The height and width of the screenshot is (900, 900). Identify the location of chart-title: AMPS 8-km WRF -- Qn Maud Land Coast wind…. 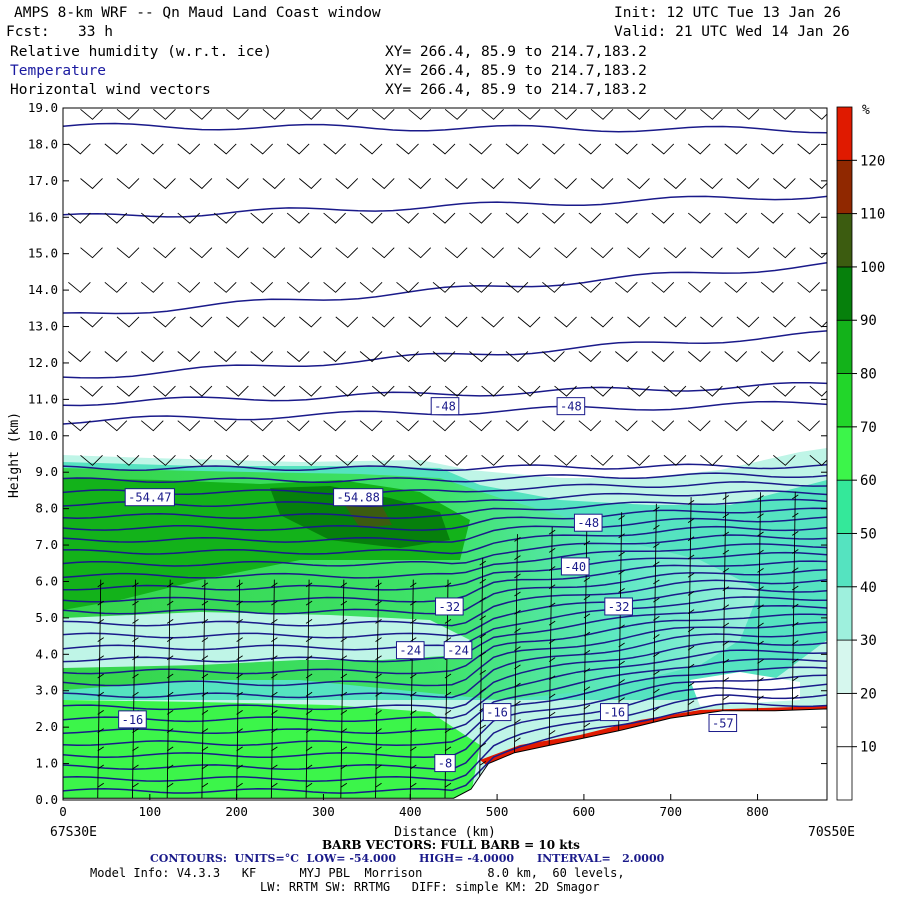
(197, 13).